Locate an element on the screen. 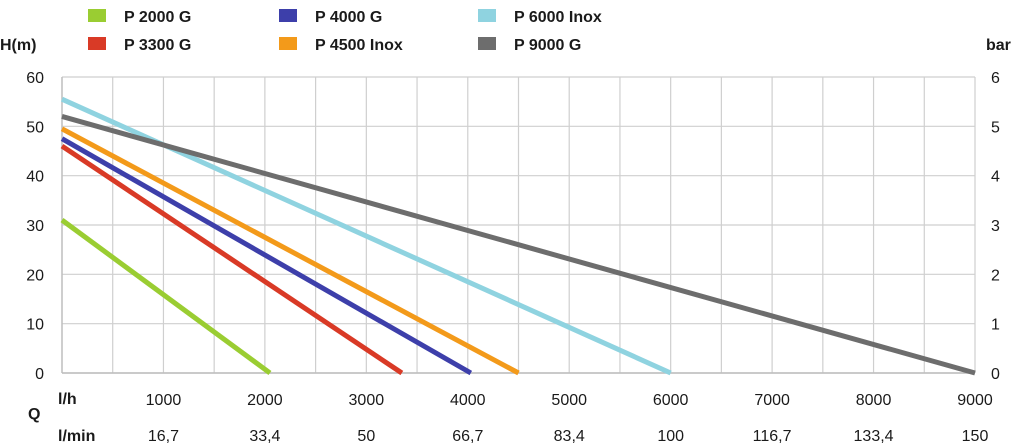 This screenshot has height=443, width=1020. y-tick-label-right: 3 is located at coordinates (995, 226).